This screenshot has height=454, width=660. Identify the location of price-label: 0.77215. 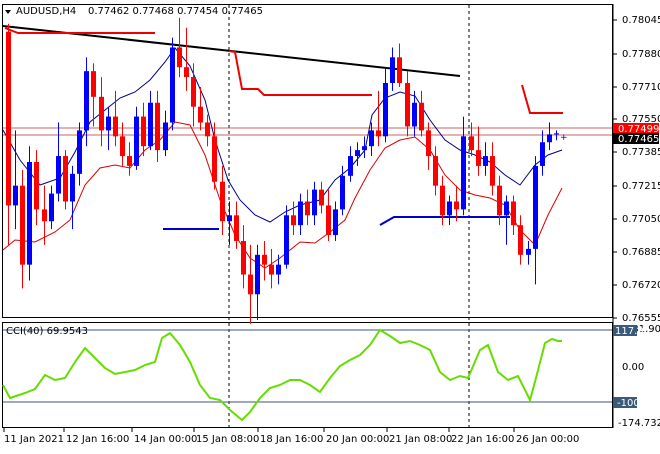
(641, 186).